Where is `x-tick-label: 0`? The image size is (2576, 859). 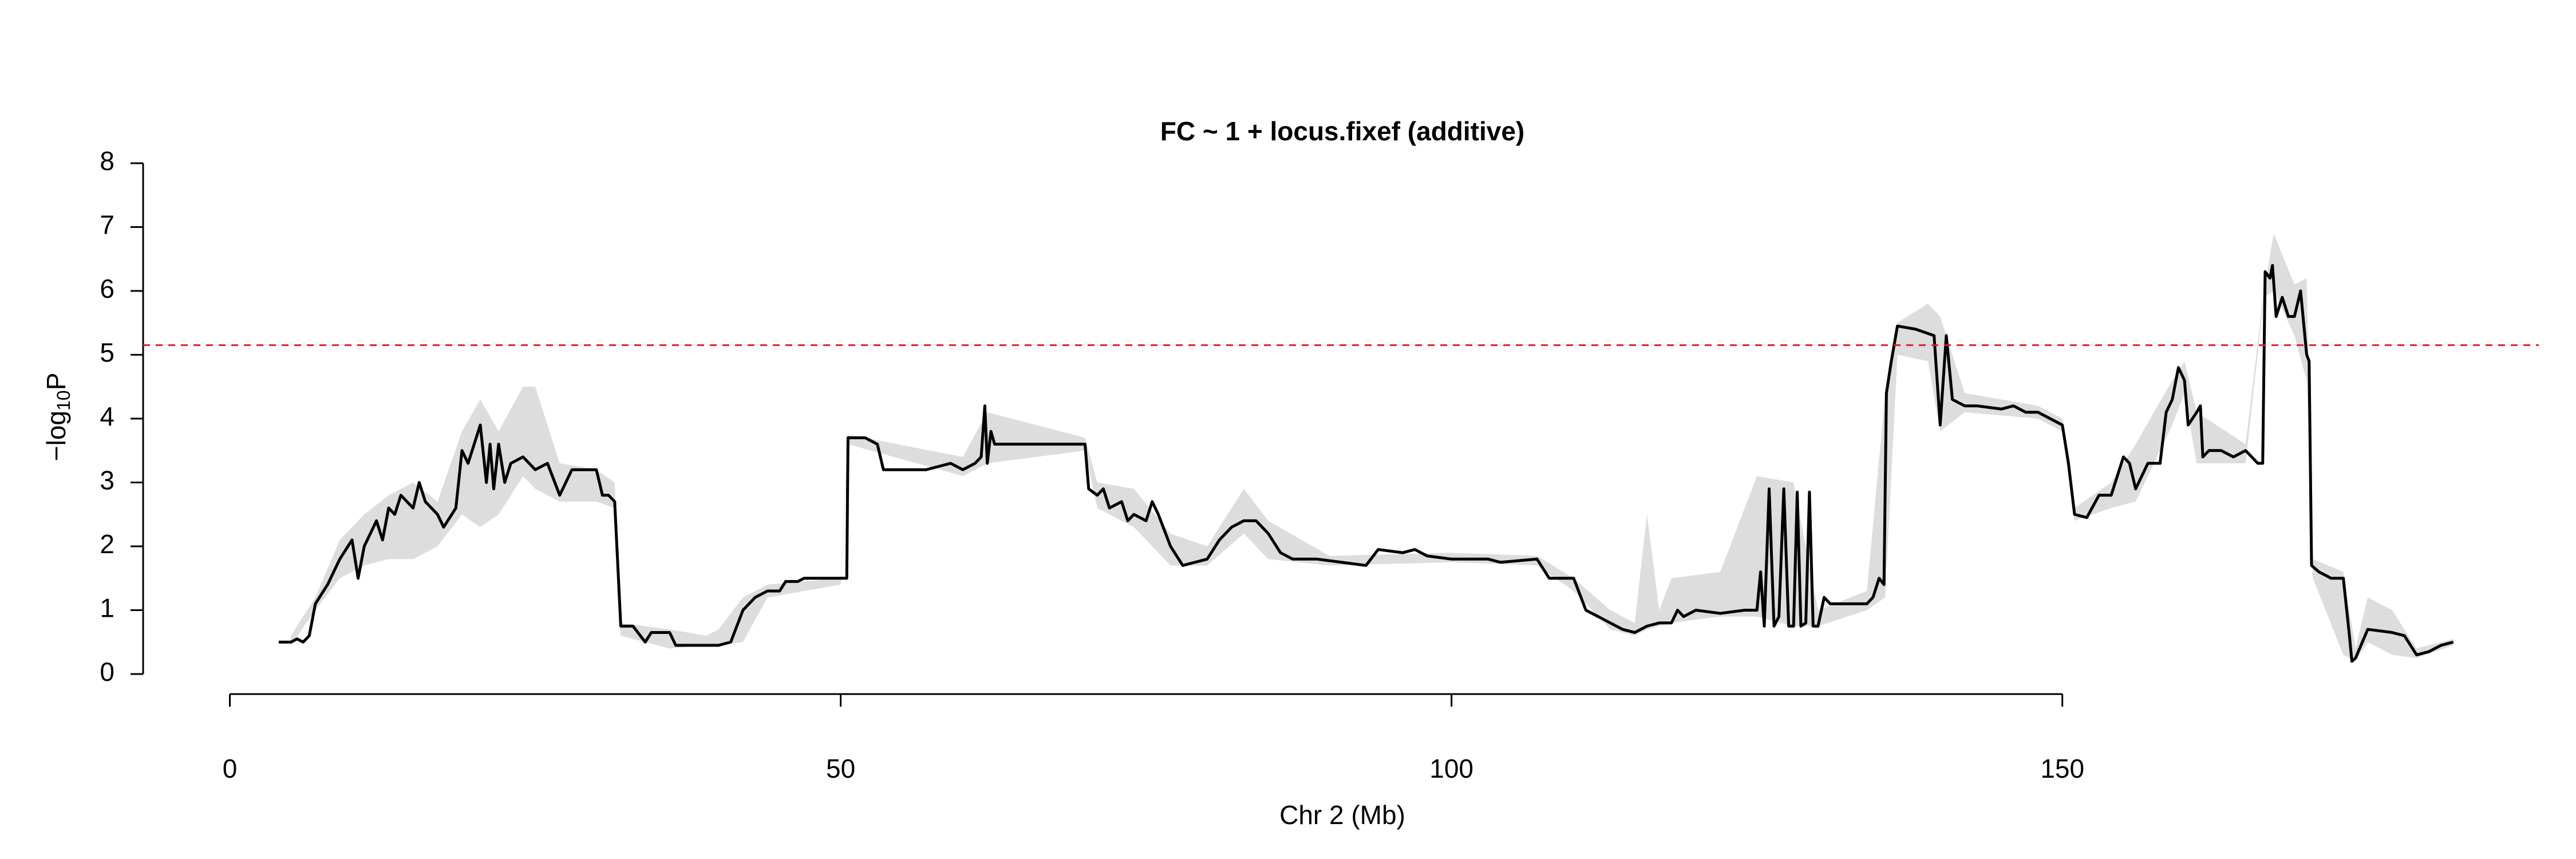 x-tick-label: 0 is located at coordinates (230, 769).